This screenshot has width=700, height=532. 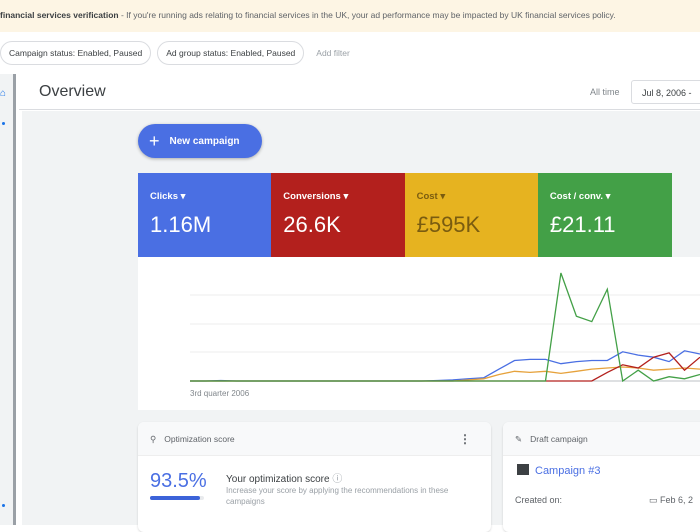 I want to click on date-range-picker: Jul 8, 2006 -, so click(x=665, y=92).